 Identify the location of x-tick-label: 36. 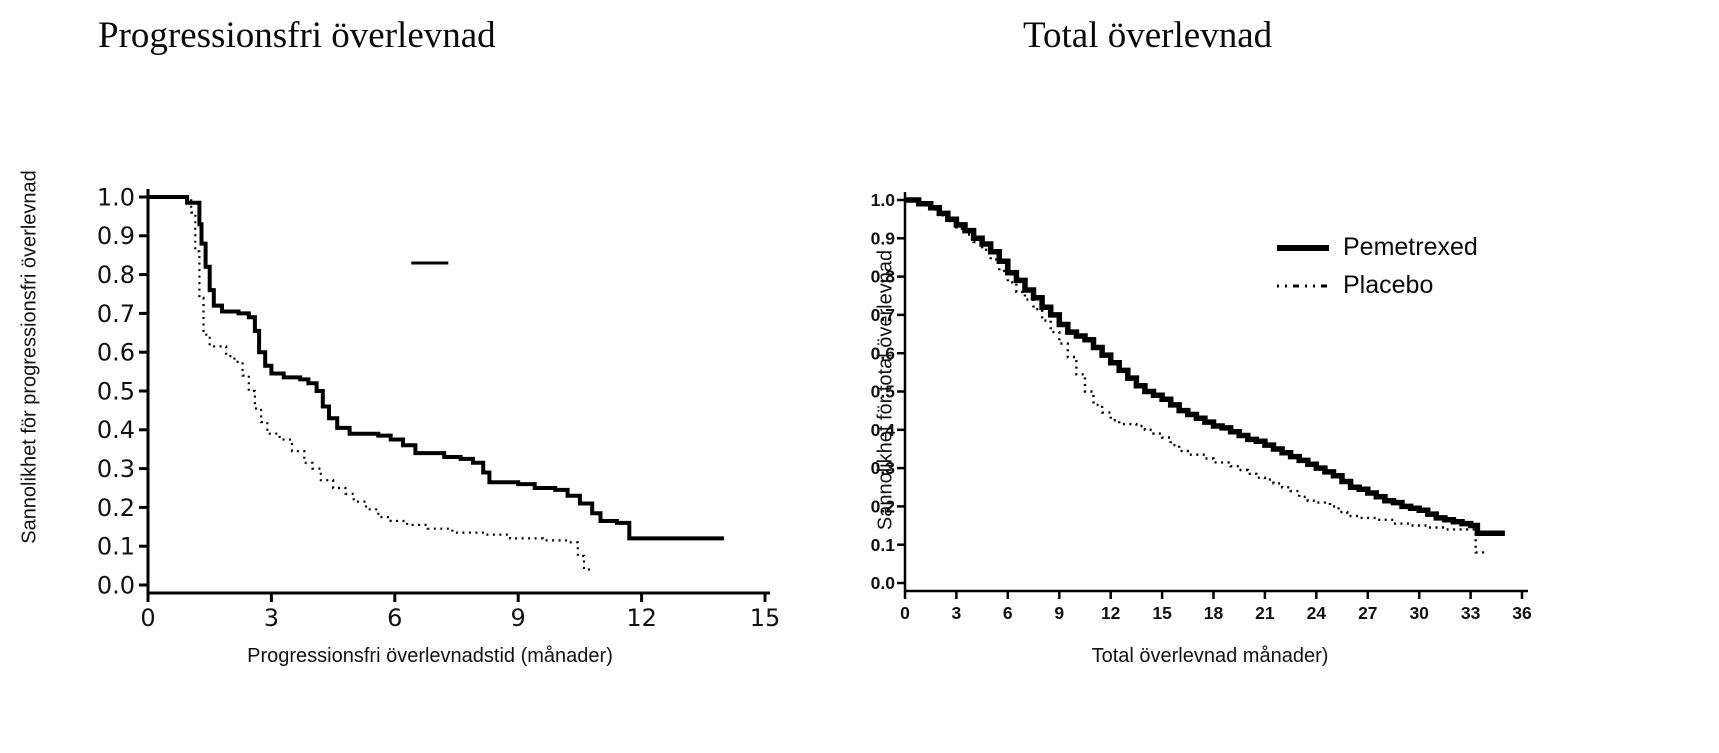
(1522, 613).